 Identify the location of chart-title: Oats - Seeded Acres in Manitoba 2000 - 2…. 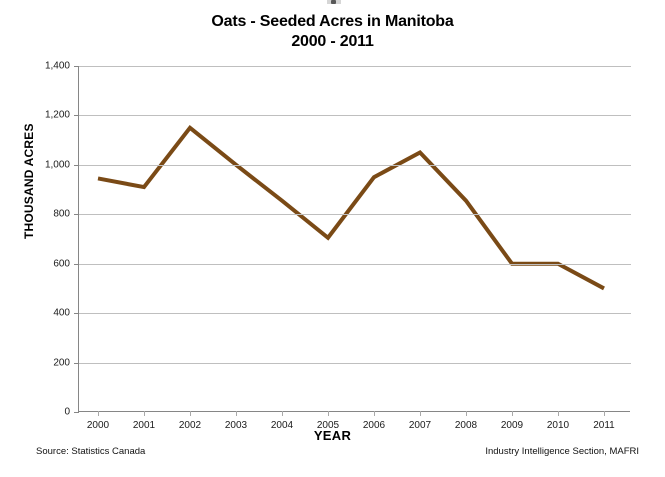
(332, 32).